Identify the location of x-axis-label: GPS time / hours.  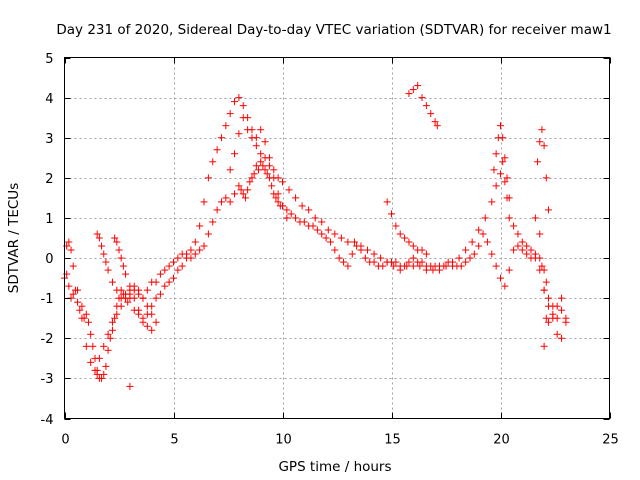
(334, 467).